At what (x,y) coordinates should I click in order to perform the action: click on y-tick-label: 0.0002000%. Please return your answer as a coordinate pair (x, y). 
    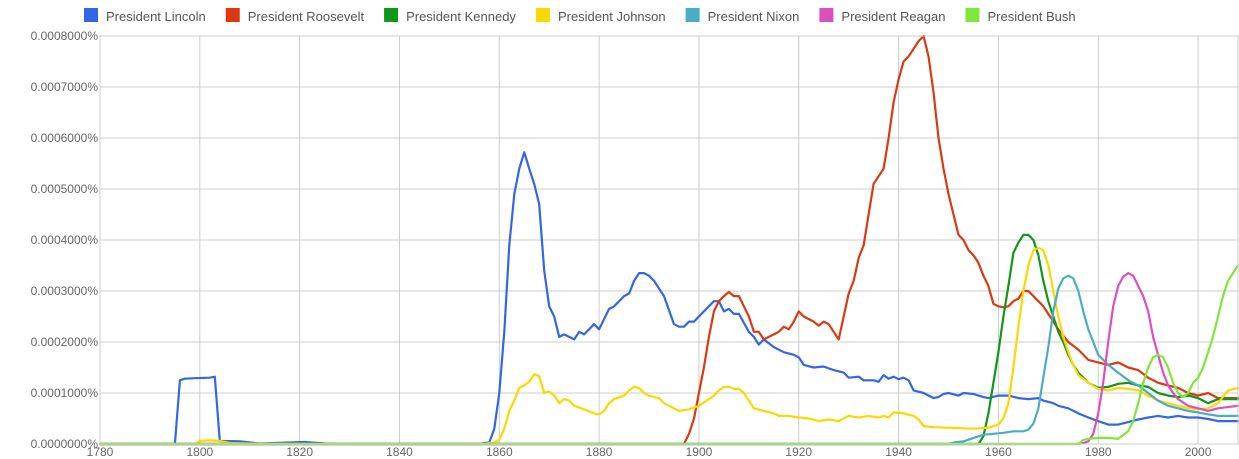
    Looking at the image, I should click on (65, 342).